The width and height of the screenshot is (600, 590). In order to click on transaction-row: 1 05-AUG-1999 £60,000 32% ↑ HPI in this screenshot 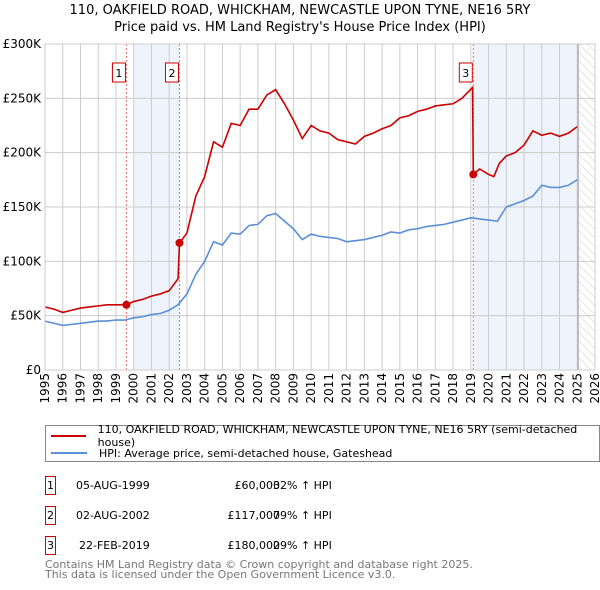, I will do `click(295, 486)`.